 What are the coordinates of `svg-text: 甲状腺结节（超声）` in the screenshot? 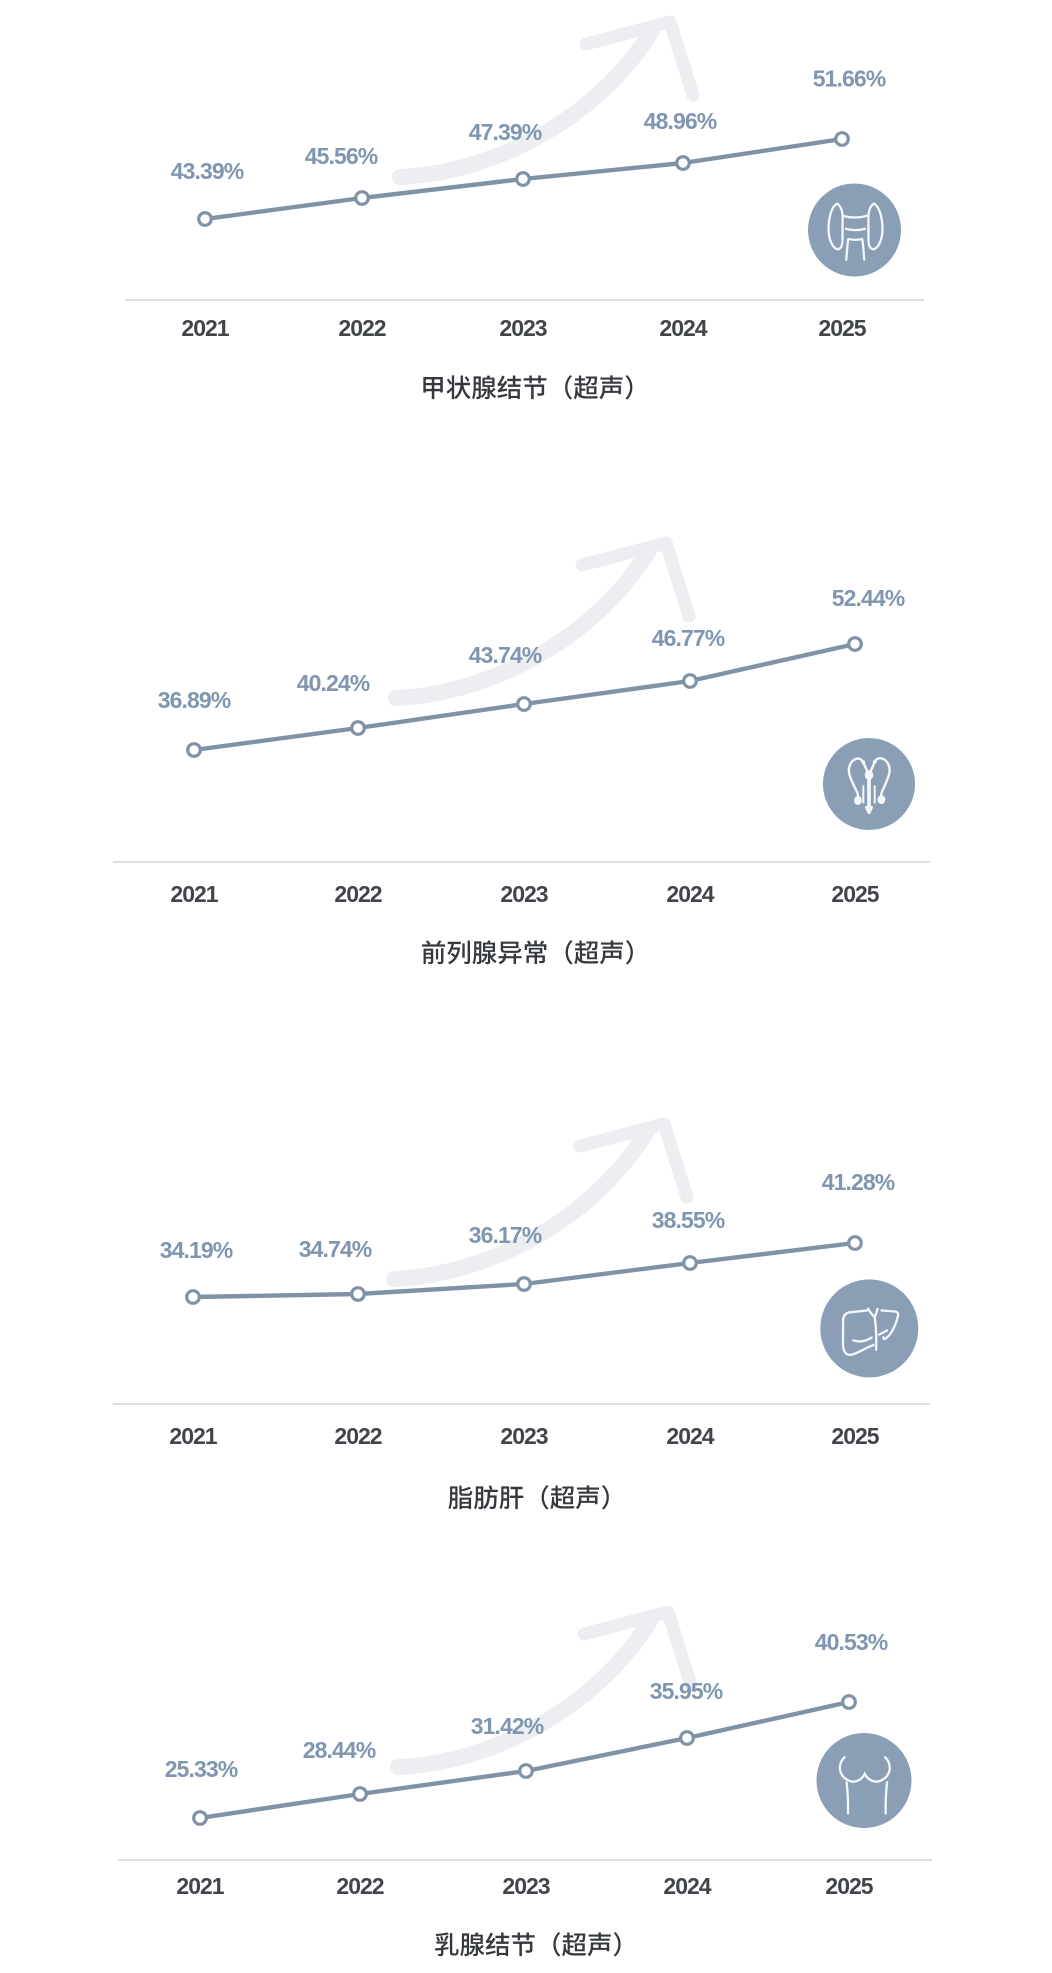 It's located at (535, 386).